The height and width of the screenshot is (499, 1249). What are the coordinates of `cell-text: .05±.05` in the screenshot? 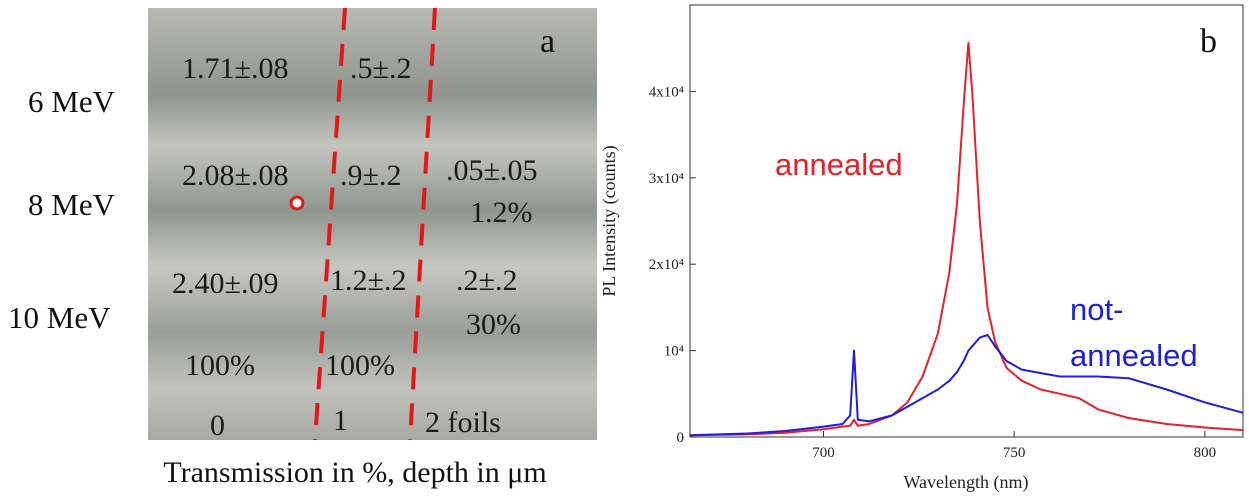 It's located at (491, 170).